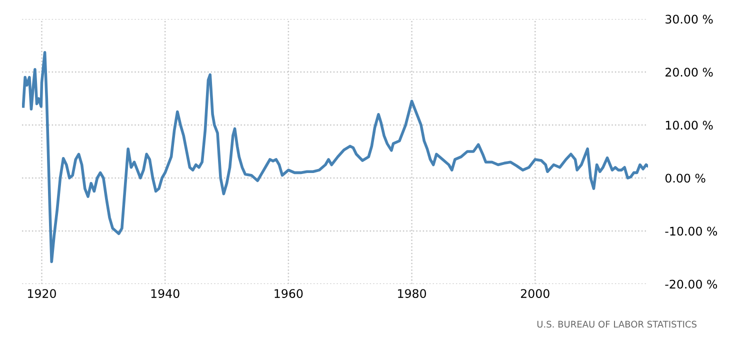 The width and height of the screenshot is (730, 340). What do you see at coordinates (288, 293) in the screenshot?
I see `x-tick-label: 1960` at bounding box center [288, 293].